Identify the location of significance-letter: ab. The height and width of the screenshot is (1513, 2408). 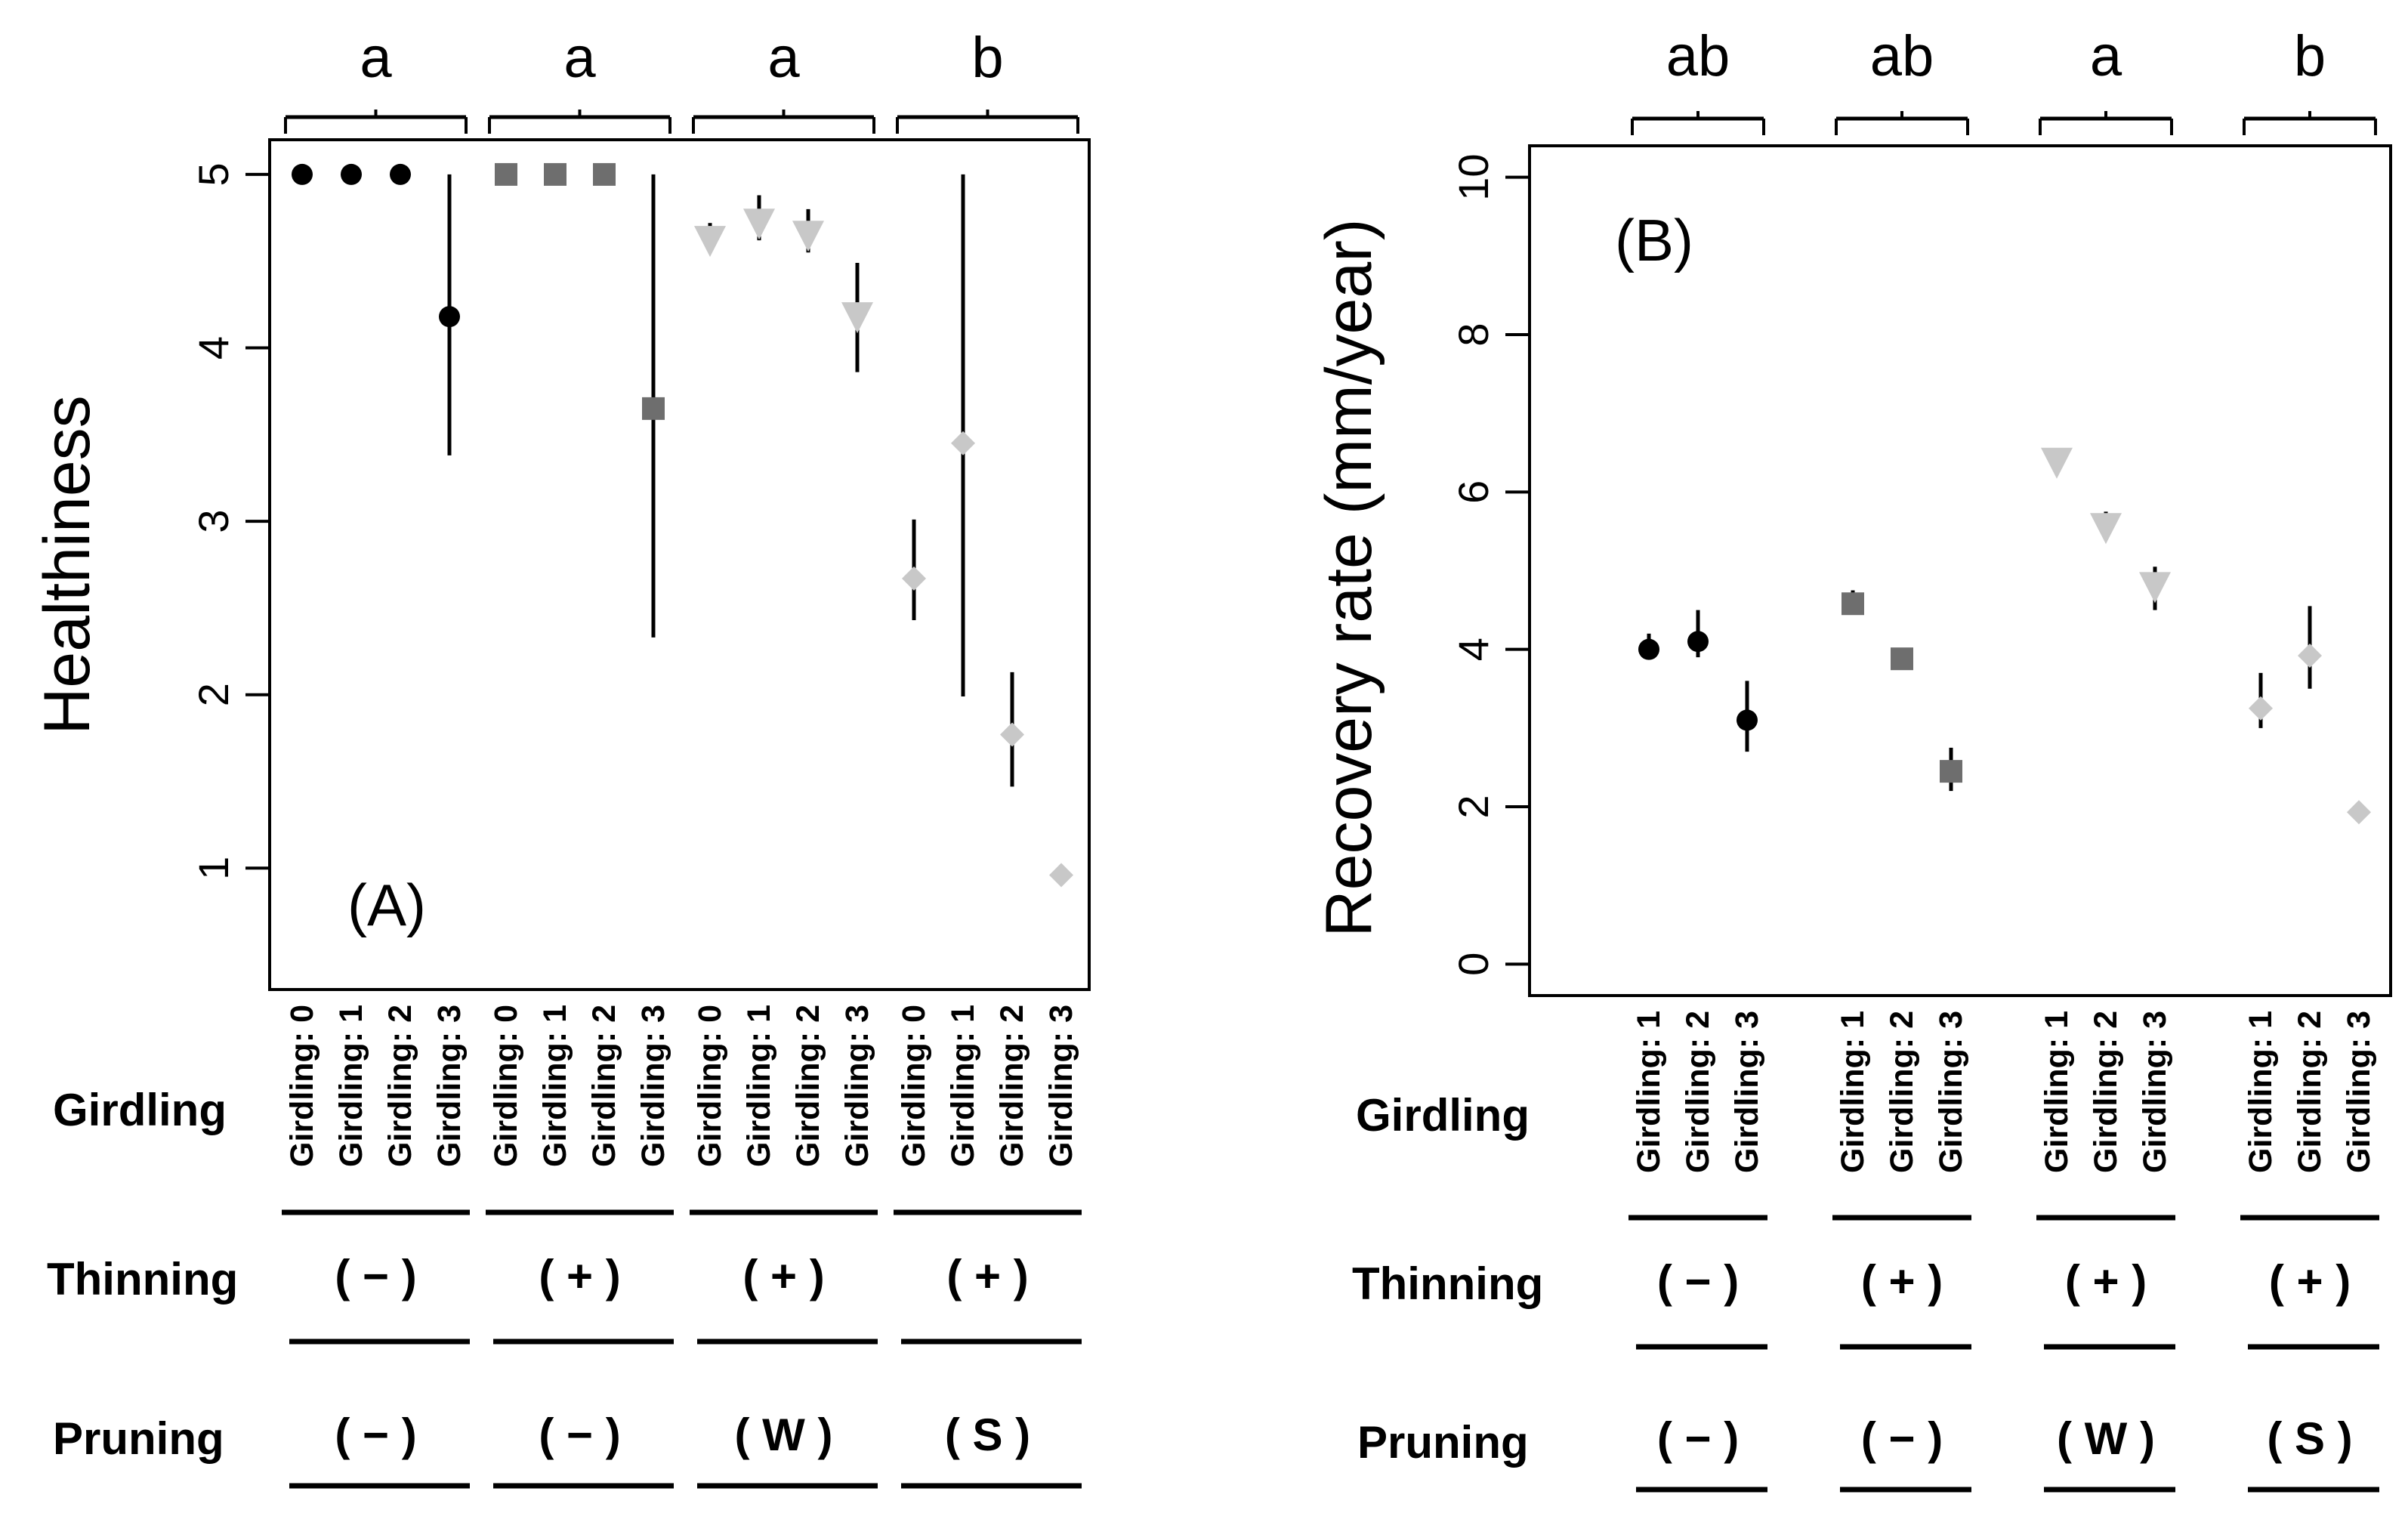
(1698, 56).